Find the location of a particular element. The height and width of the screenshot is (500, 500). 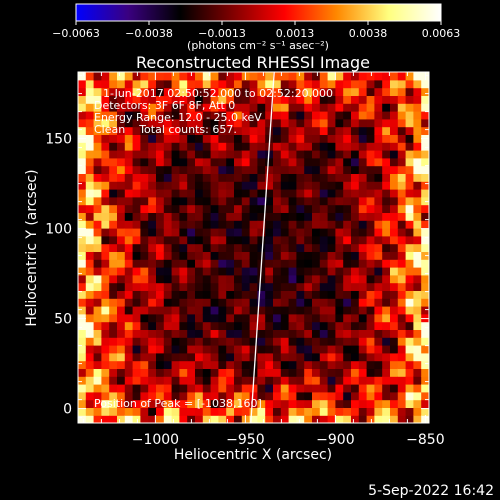

colorbar-unit-label: (photons cm⁻² s⁻¹ asec⁻²) is located at coordinates (258, 45).